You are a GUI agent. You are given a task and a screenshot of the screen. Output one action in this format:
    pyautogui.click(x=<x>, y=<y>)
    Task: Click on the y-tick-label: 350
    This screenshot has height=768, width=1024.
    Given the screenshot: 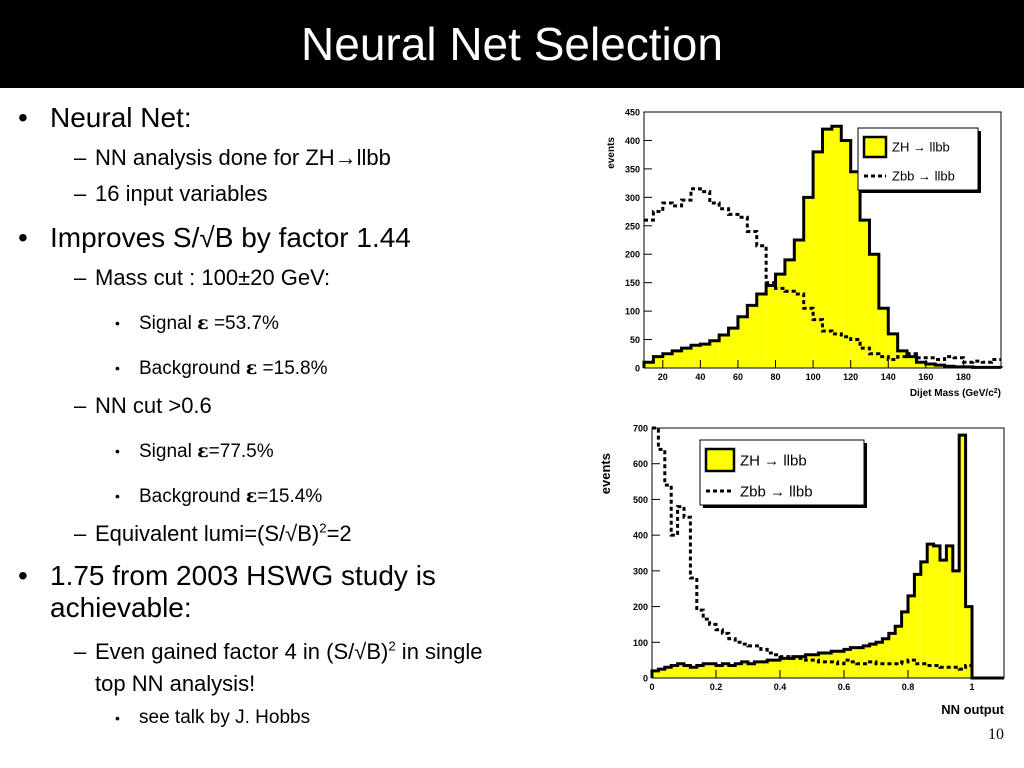 What is the action you would take?
    pyautogui.click(x=632, y=169)
    